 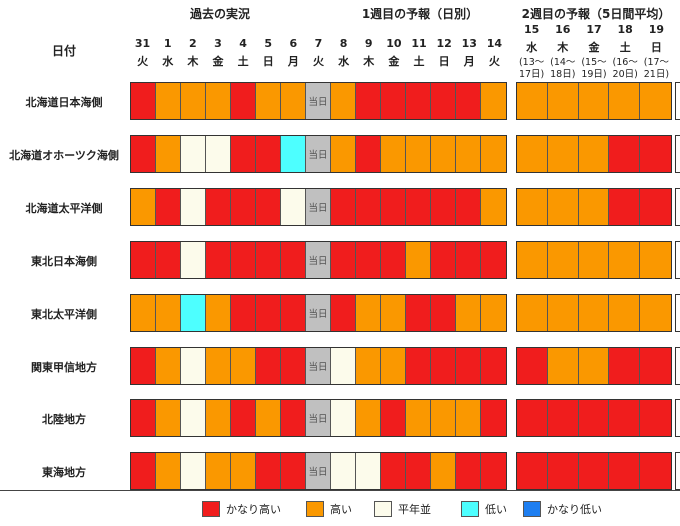 What do you see at coordinates (531, 74) in the screenshot?
I see `week2-range-end: 17日)` at bounding box center [531, 74].